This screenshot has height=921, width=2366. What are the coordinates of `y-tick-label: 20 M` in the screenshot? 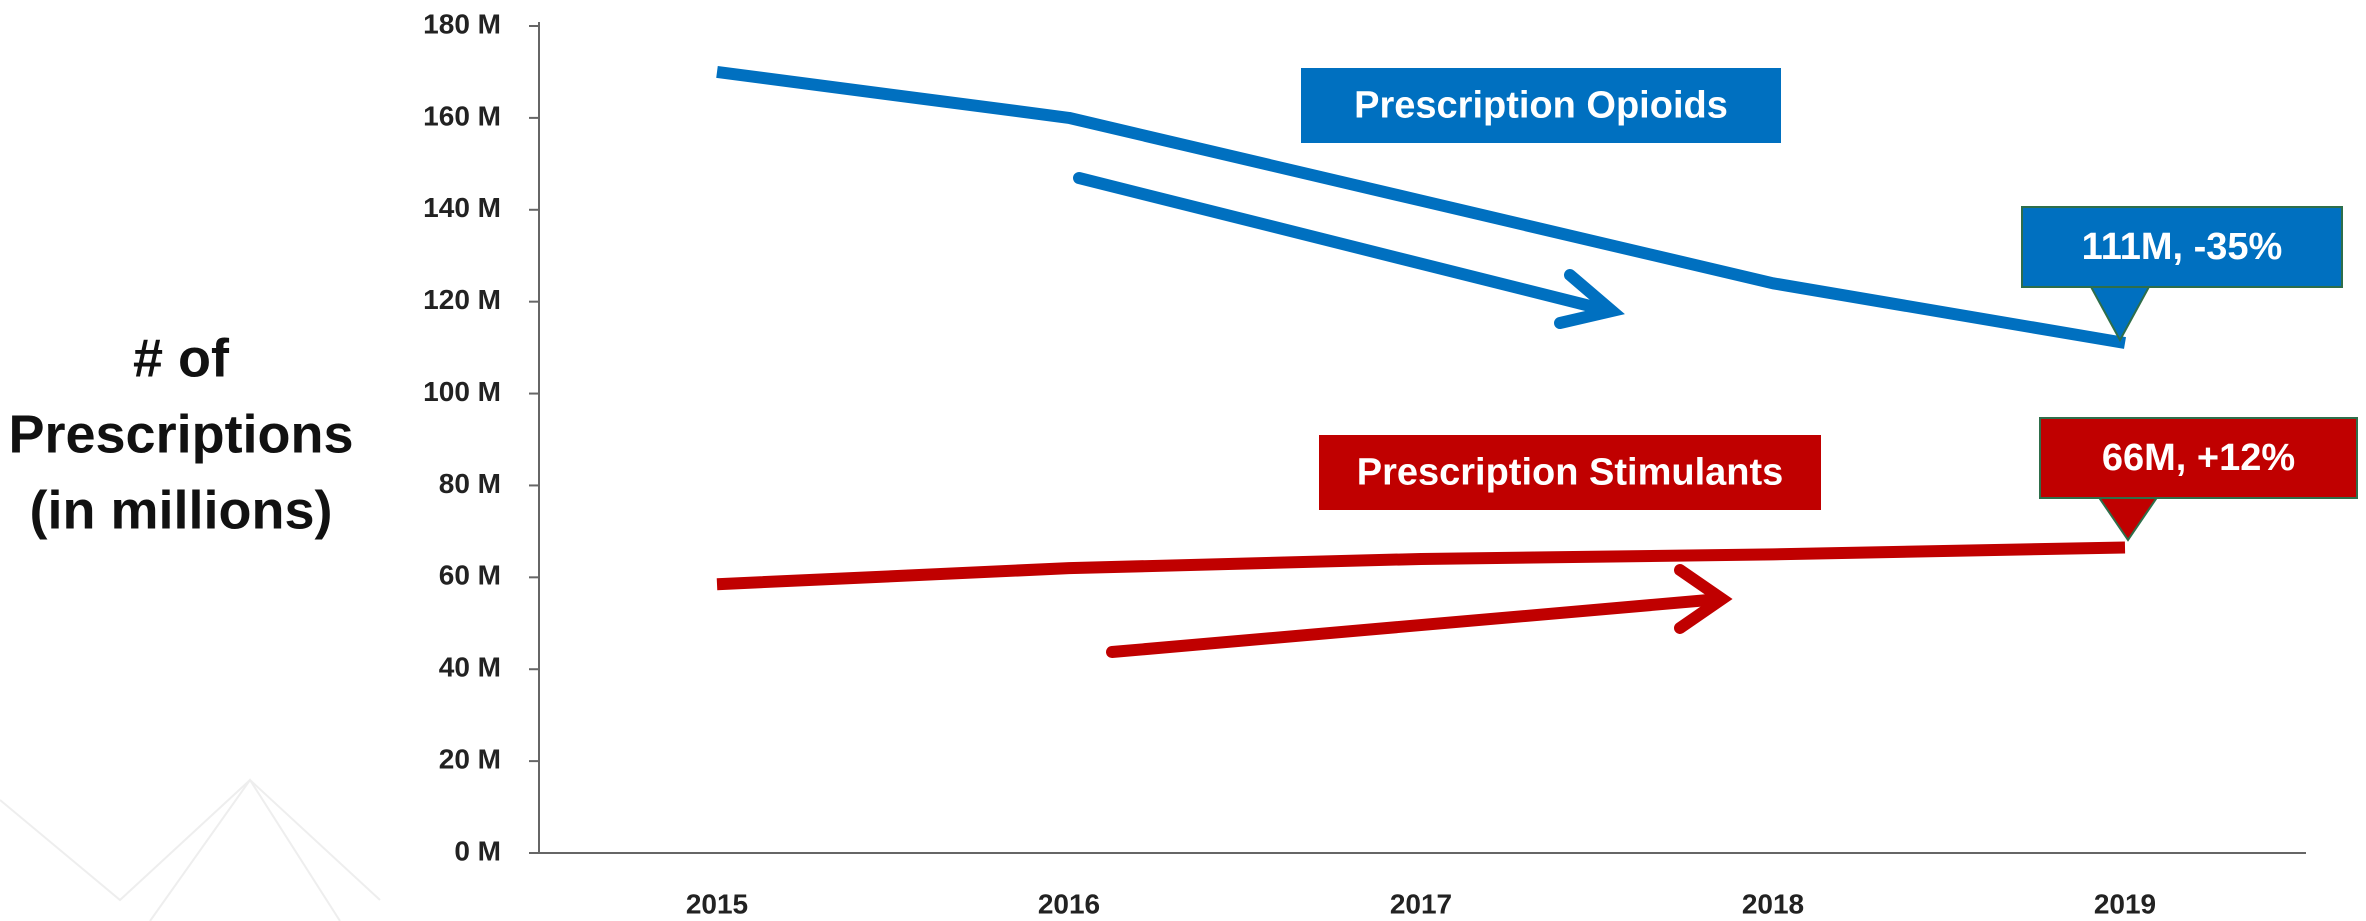 It's located at (470, 759).